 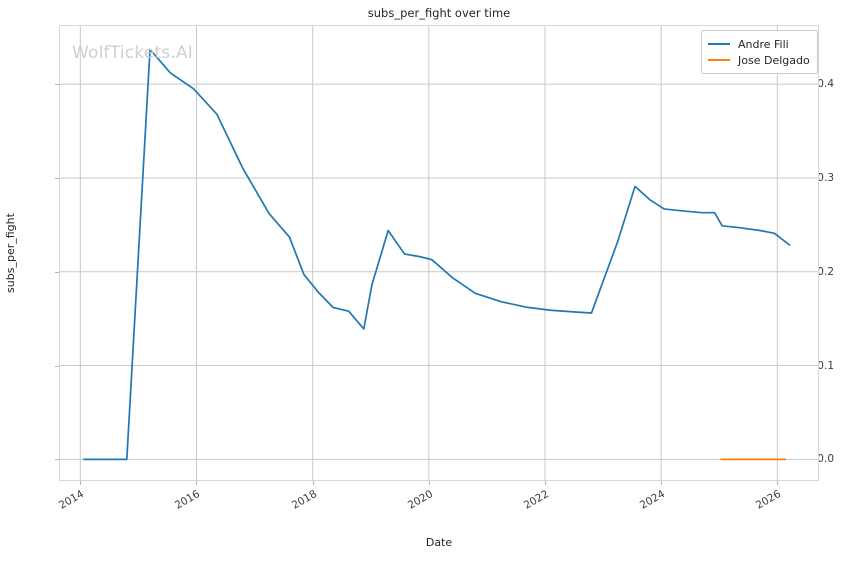 I want to click on y-tick-label: 0.0, so click(x=825, y=459).